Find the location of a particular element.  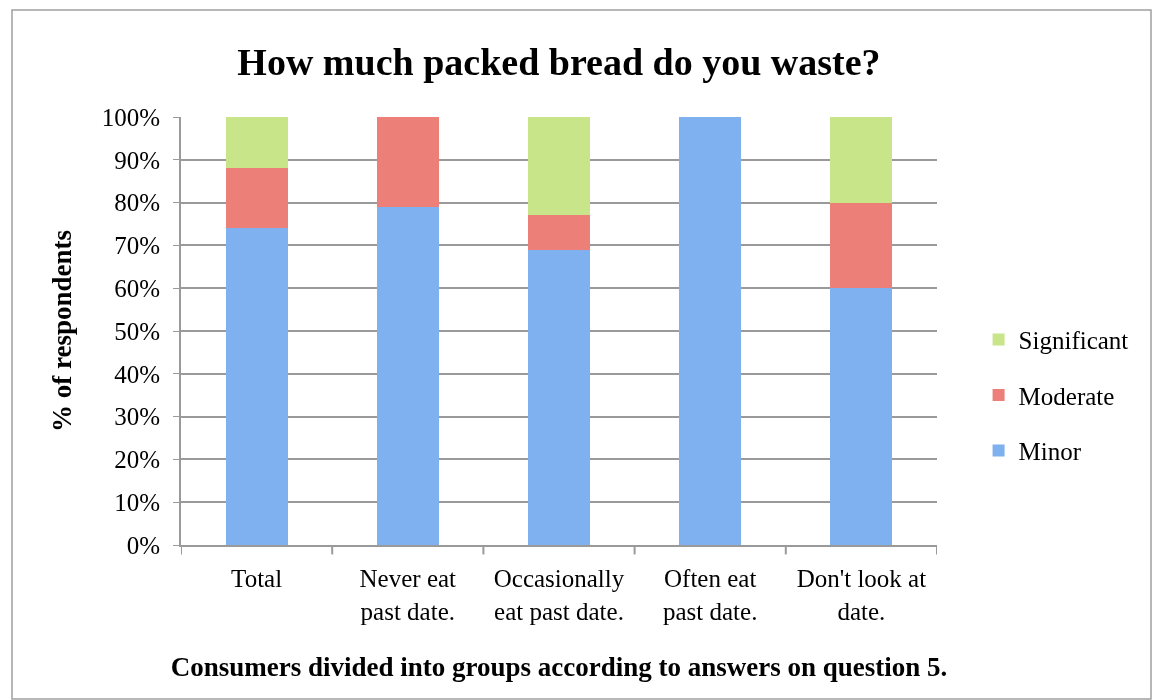

y-tick-label: 0% is located at coordinates (143, 545).